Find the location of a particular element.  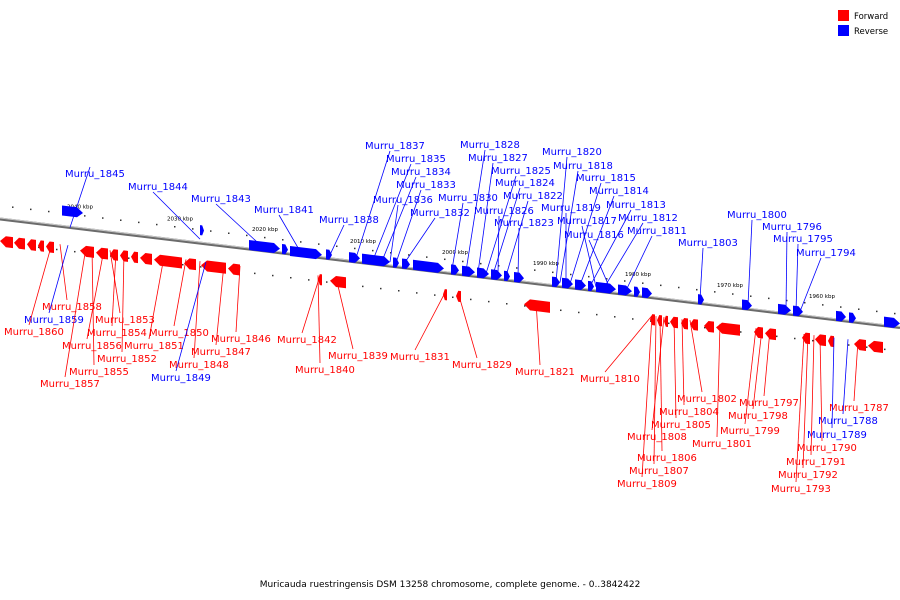

gene-label: Murru_1812 is located at coordinates (648, 218).